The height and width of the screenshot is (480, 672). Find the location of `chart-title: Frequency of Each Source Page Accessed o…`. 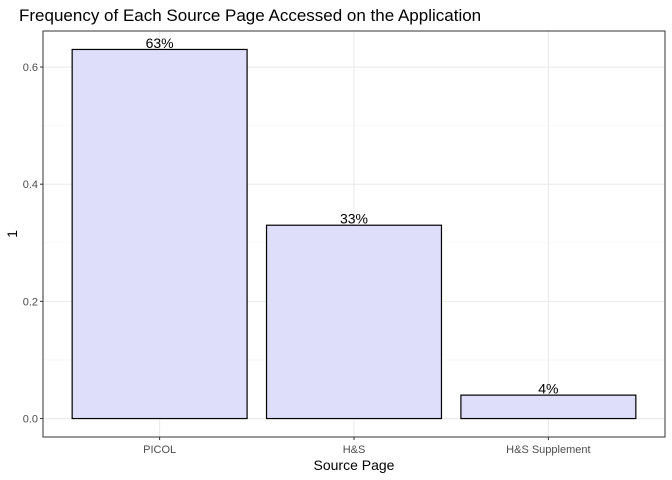

chart-title: Frequency of Each Source Page Accessed o… is located at coordinates (250, 15).